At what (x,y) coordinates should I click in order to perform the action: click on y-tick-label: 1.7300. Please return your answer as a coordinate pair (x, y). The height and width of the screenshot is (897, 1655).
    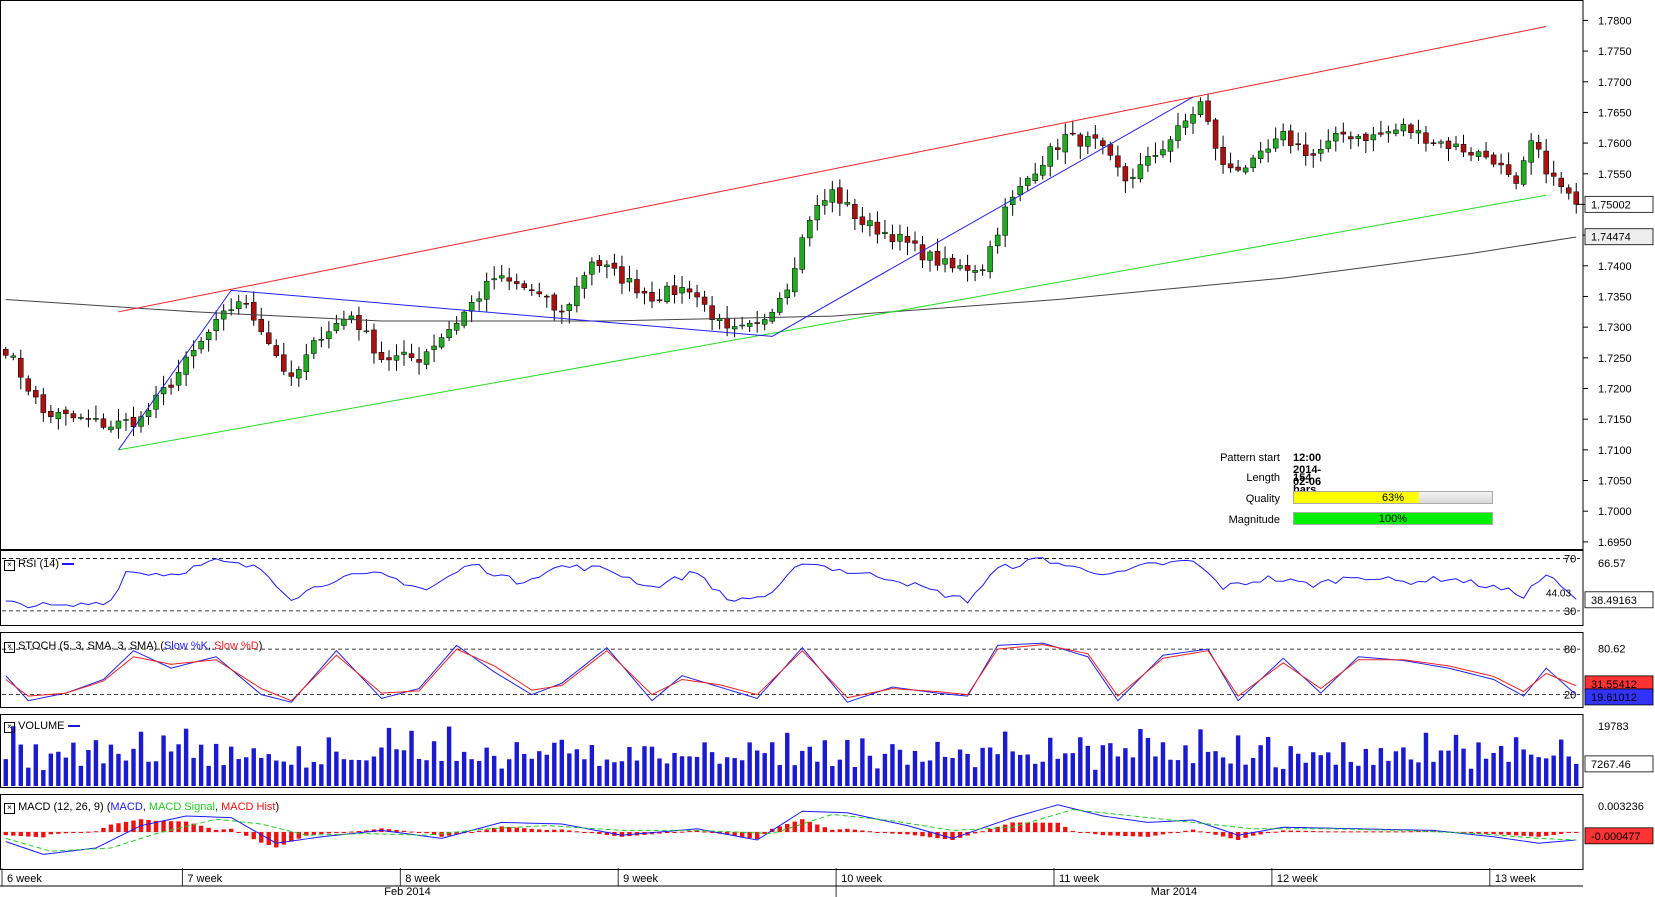
    Looking at the image, I should click on (1615, 328).